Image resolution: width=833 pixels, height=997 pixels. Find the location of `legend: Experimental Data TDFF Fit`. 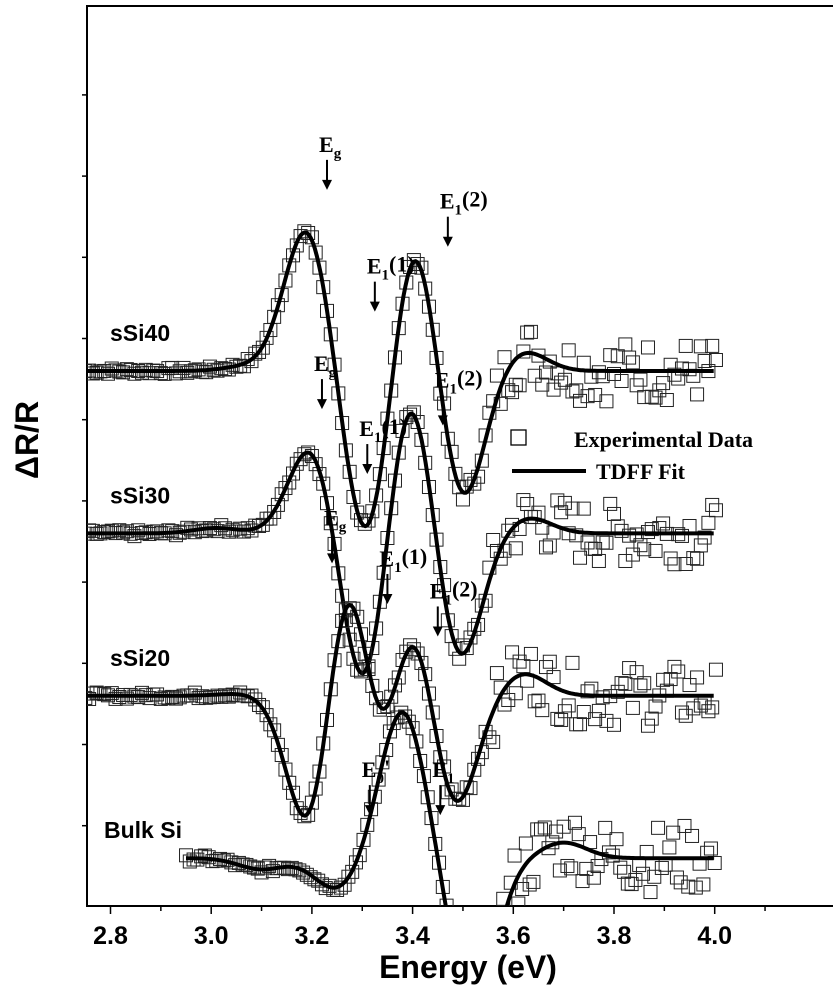

legend: Experimental Data TDFF Fit is located at coordinates (631, 455).